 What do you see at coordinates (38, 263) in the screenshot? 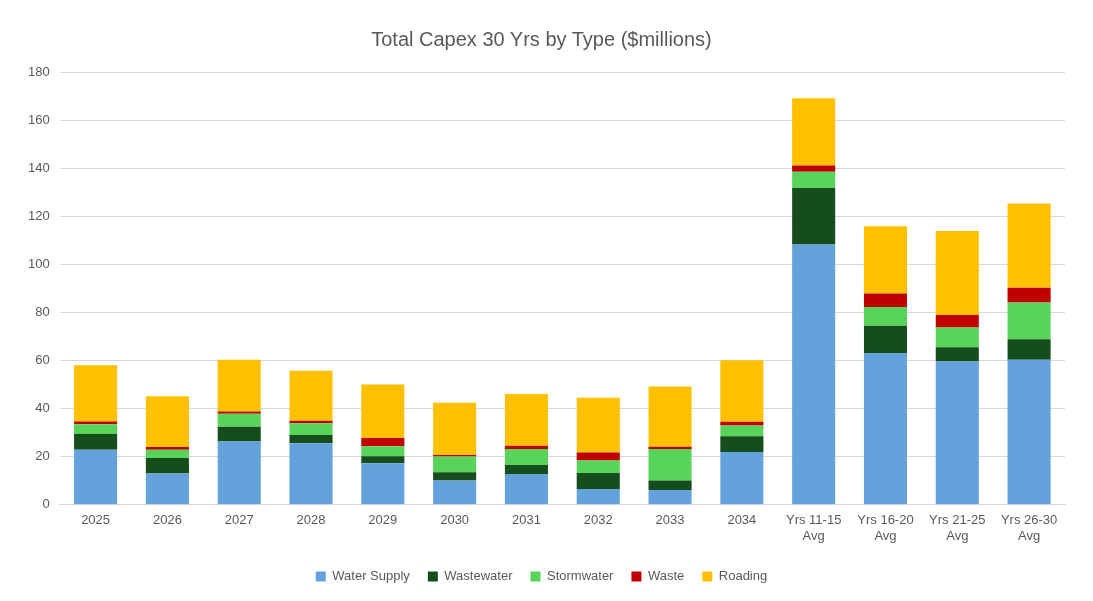
I see `y-tick-label: 100` at bounding box center [38, 263].